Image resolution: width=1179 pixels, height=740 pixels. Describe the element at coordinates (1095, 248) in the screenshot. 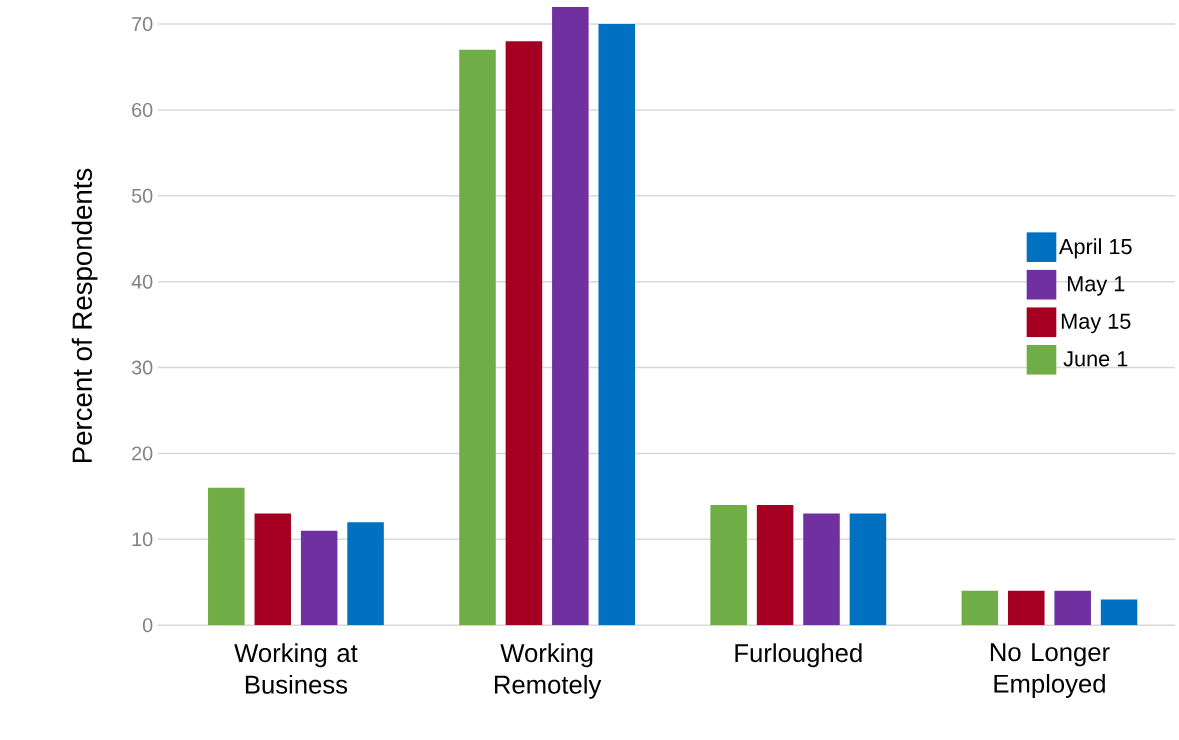

I see `legend-label: April 15` at that location.